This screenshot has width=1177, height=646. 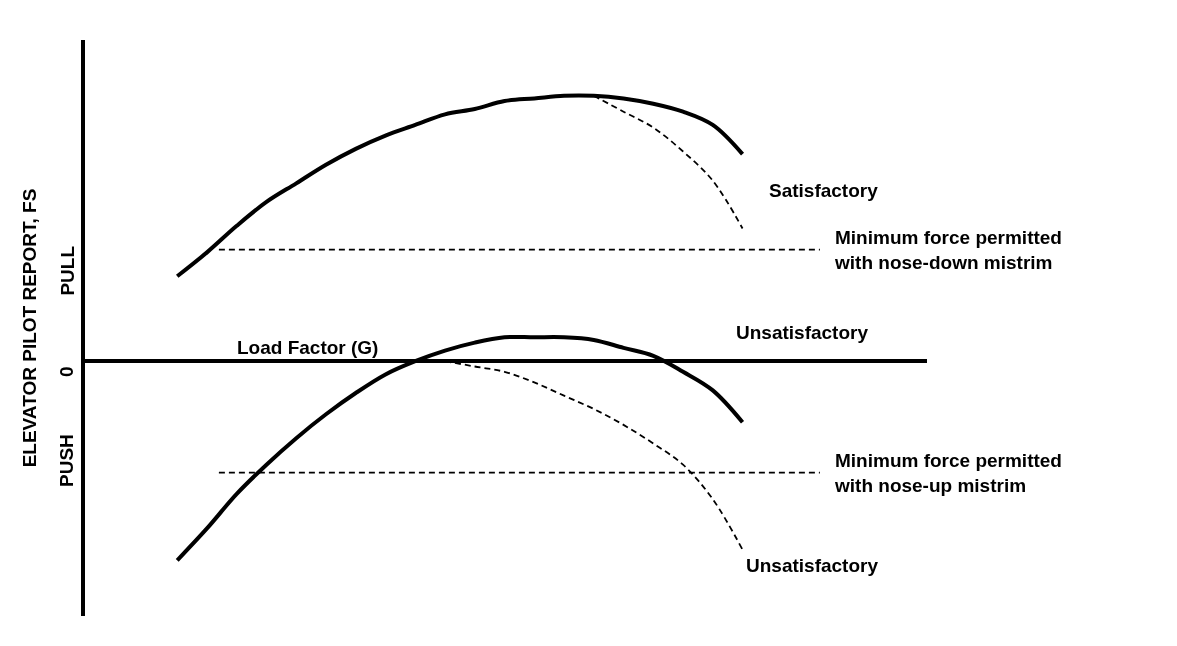 I want to click on text: PULL, so click(x=67, y=270).